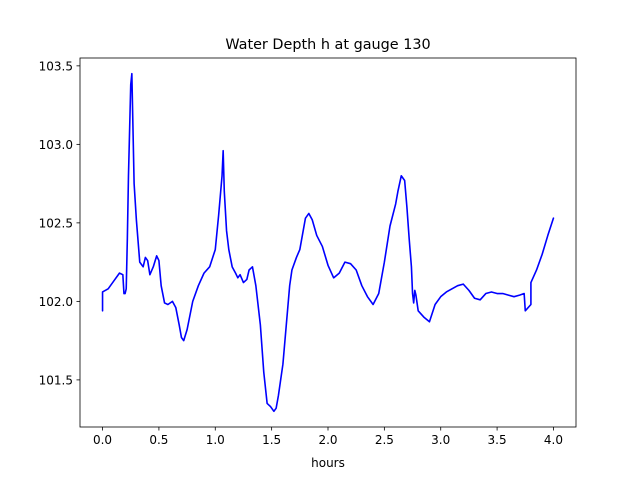 This screenshot has height=480, width=640. What do you see at coordinates (56, 66) in the screenshot?
I see `y-tick-label: 103.5` at bounding box center [56, 66].